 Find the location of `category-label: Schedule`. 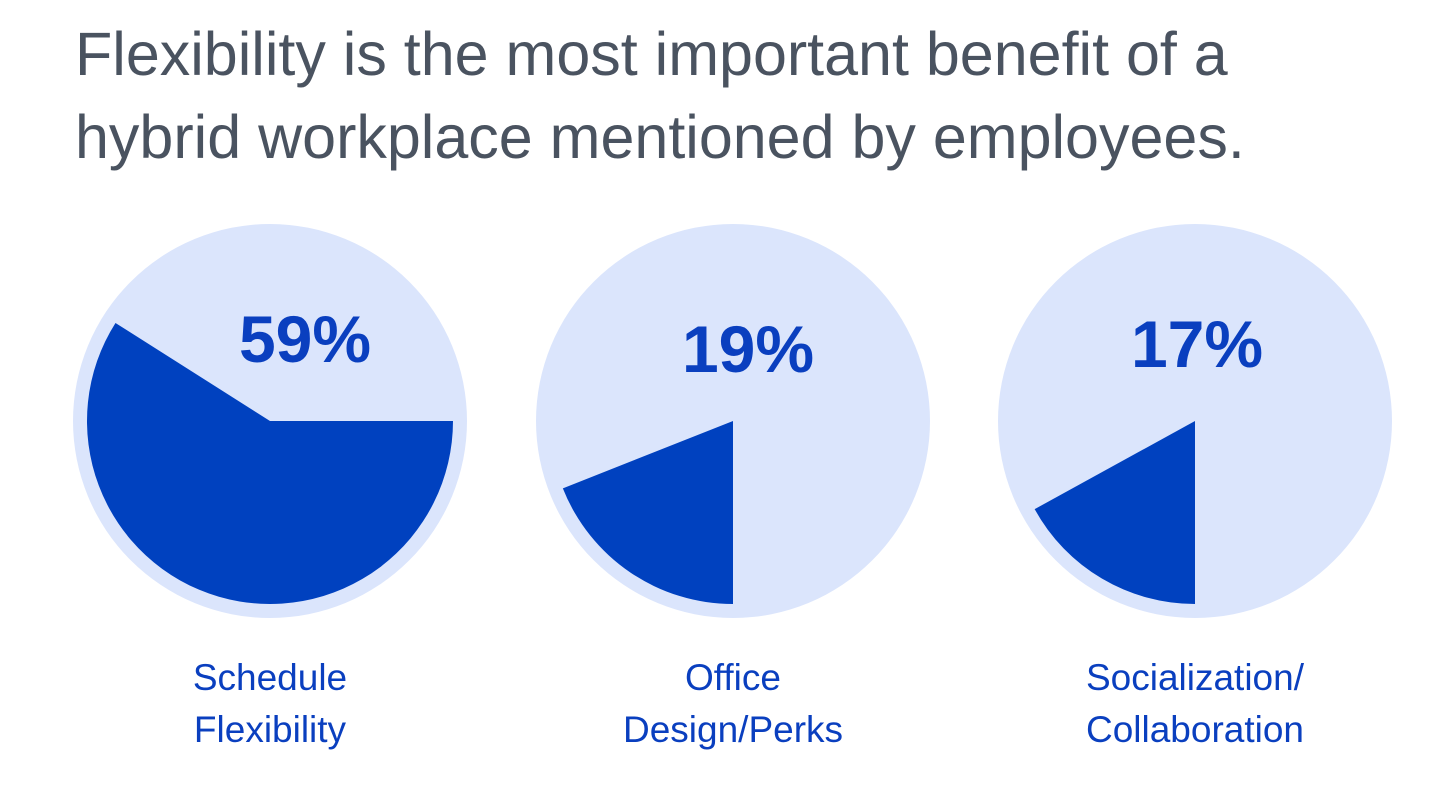

category-label: Schedule is located at coordinates (270, 677).